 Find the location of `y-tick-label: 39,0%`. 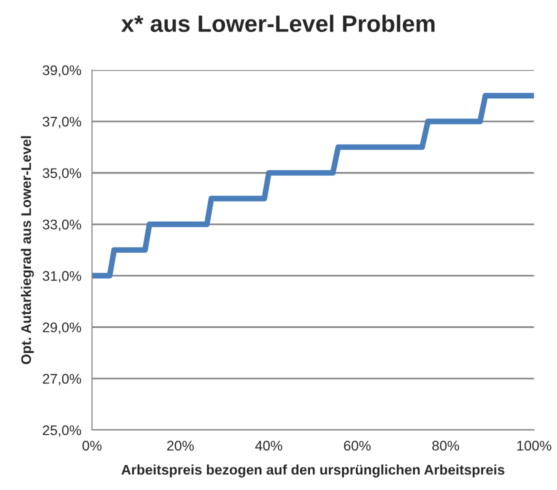

y-tick-label: 39,0% is located at coordinates (62, 71).